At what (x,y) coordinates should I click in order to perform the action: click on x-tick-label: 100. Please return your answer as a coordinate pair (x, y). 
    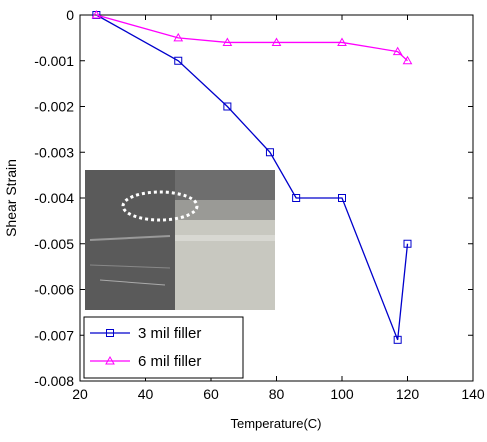
    Looking at the image, I should click on (342, 394).